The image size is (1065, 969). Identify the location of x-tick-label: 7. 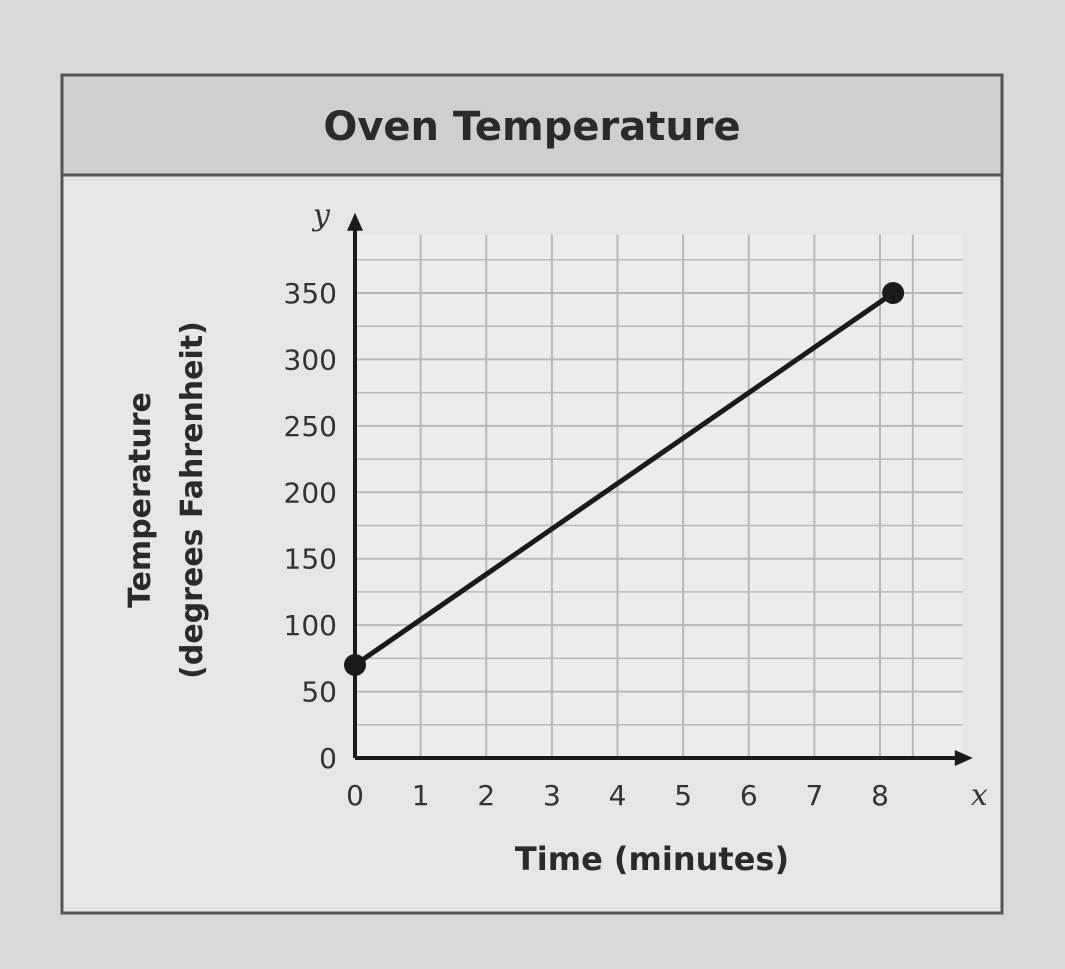
(814, 795).